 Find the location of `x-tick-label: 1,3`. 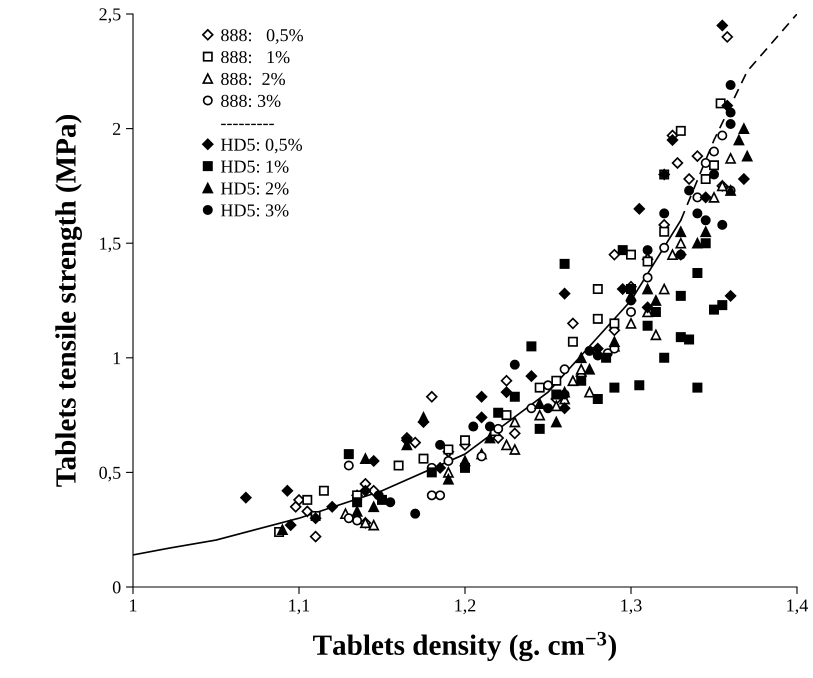

x-tick-label: 1,3 is located at coordinates (631, 606).